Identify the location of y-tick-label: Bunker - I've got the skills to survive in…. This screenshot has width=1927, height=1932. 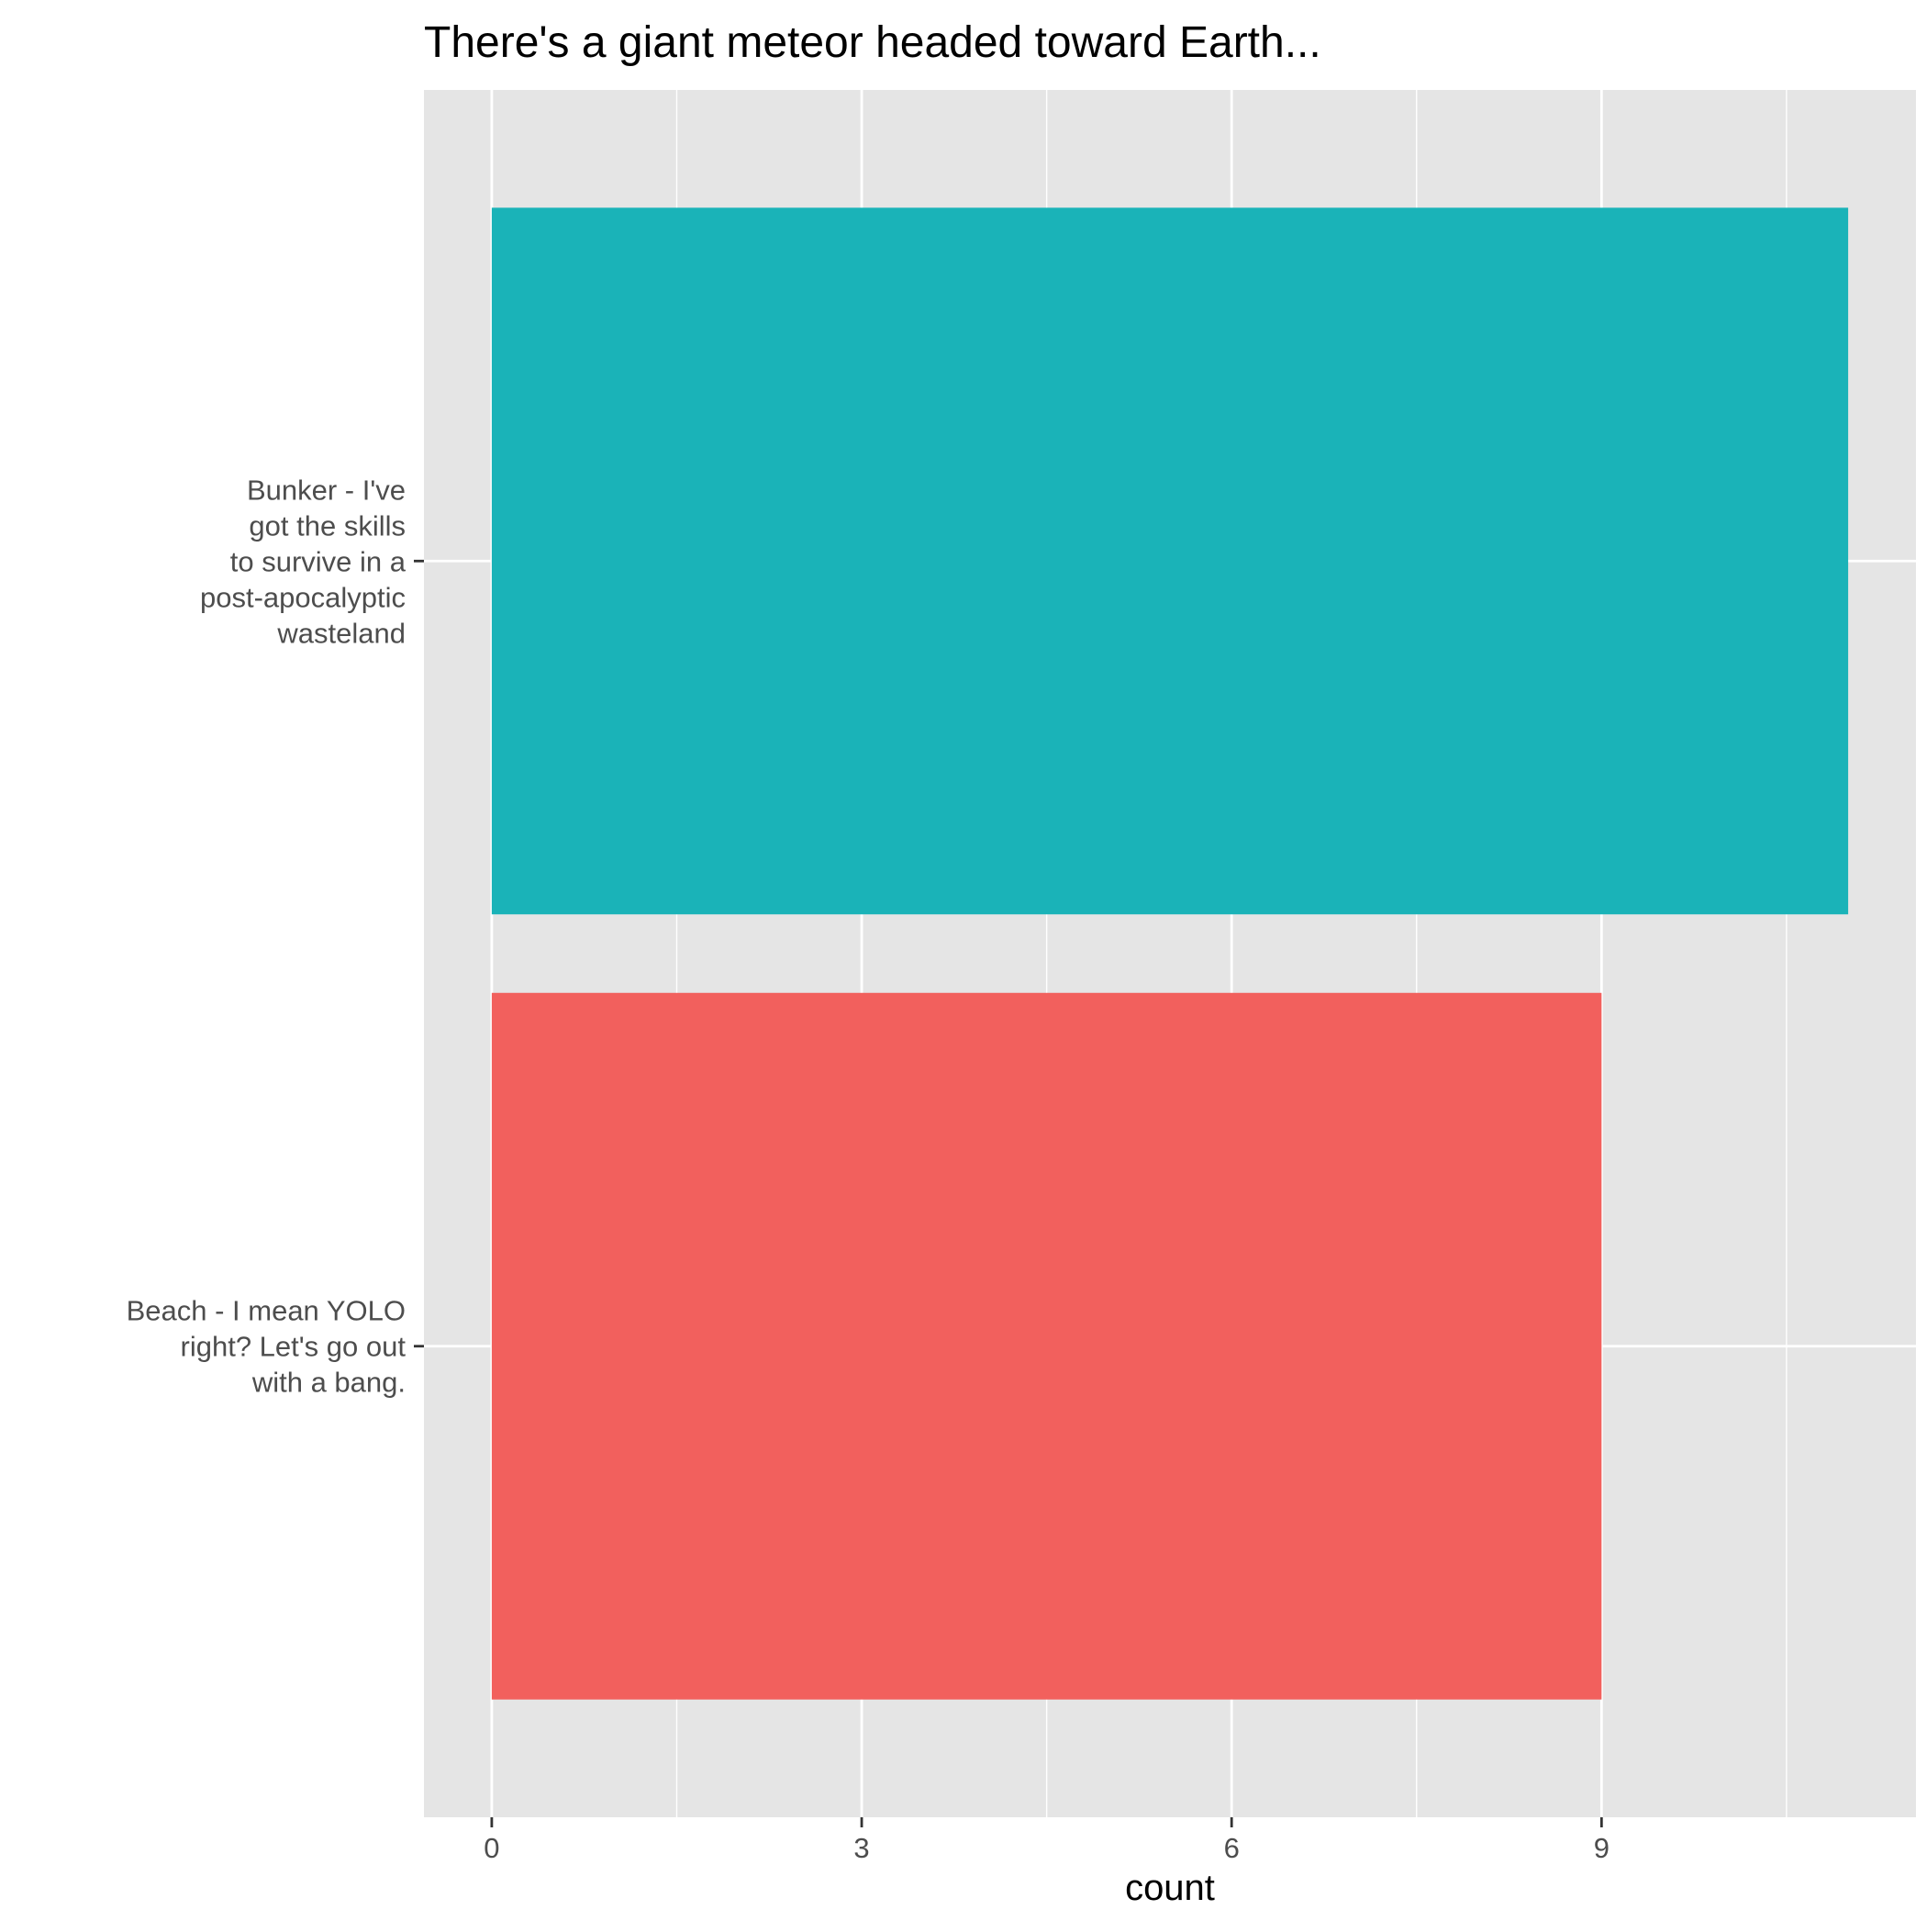
(303, 561).